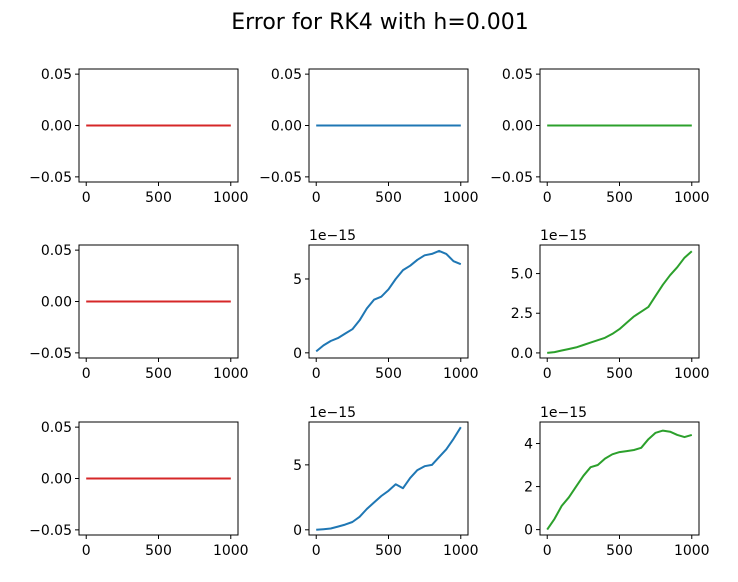  What do you see at coordinates (138, 489) in the screenshot?
I see `subplot-r3-c1: 0 500 1000 −0.05 0.00 0.05` at bounding box center [138, 489].